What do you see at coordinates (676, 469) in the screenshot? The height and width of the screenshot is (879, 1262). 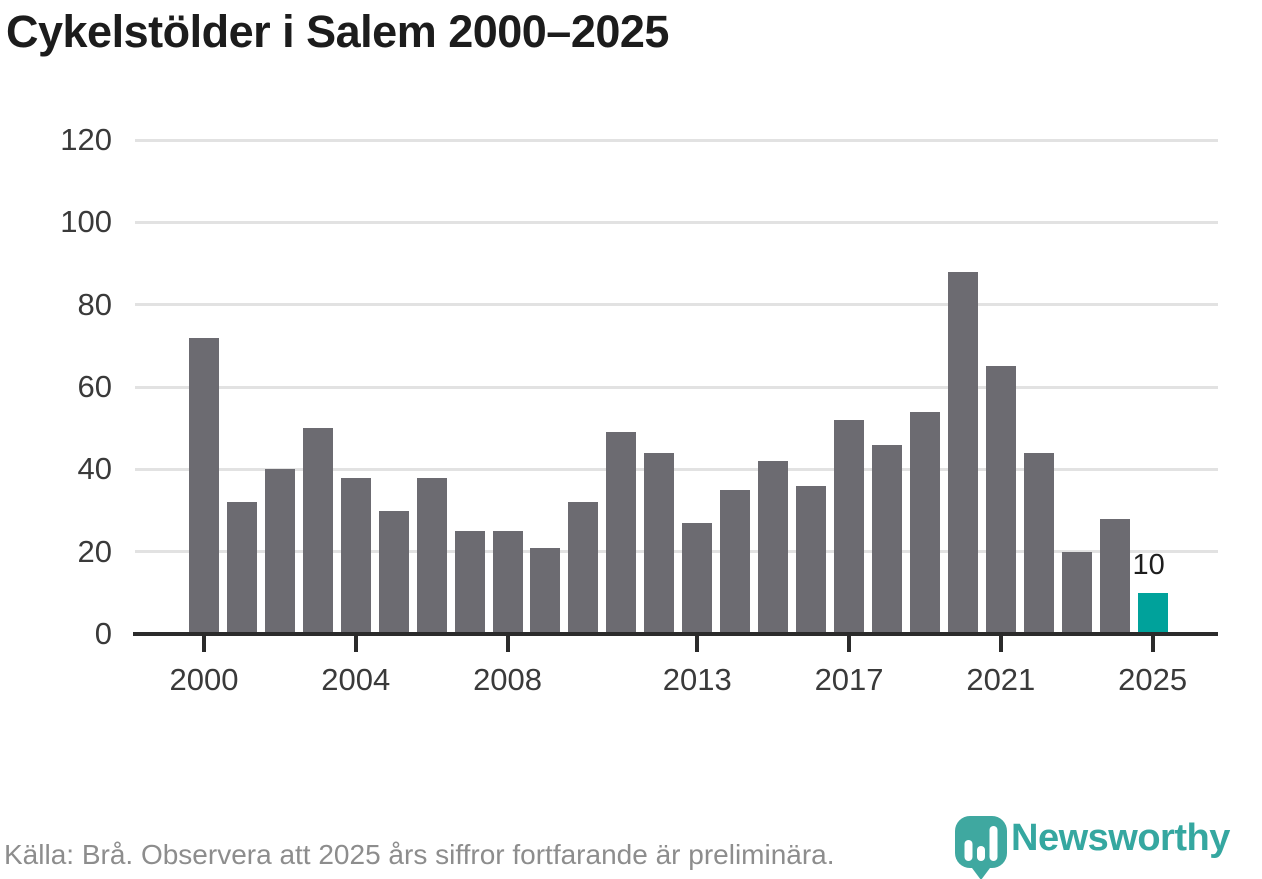 I see `gridline-y40` at bounding box center [676, 469].